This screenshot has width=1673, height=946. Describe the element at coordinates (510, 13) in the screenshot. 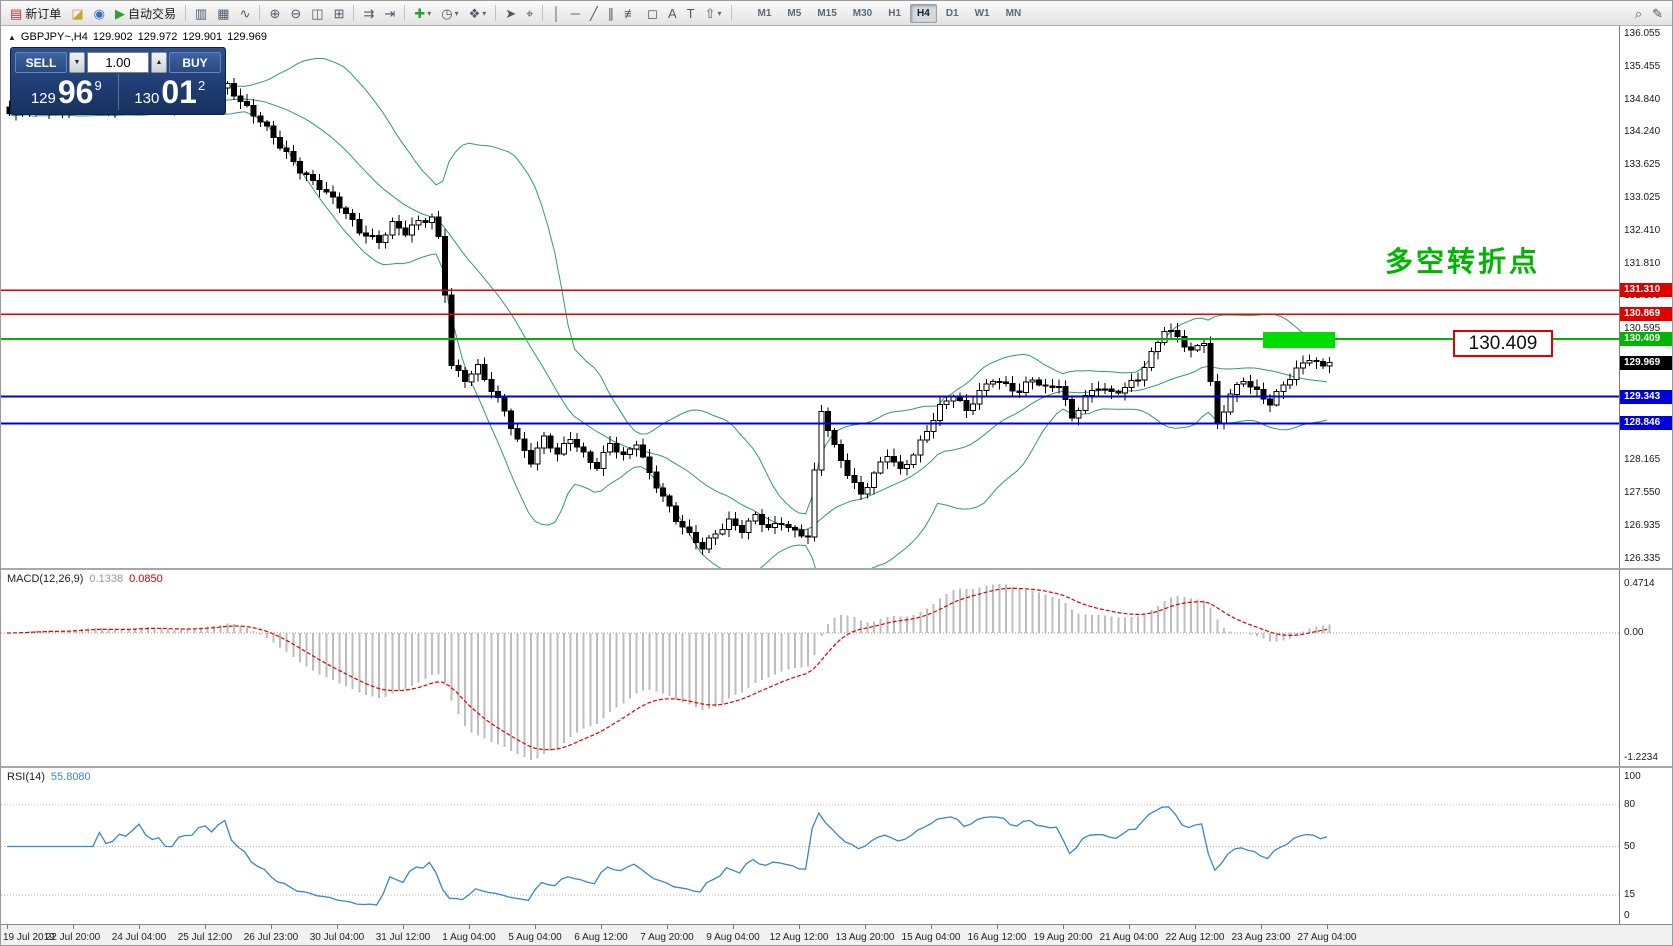

I see `cursor-button: ➤` at that location.